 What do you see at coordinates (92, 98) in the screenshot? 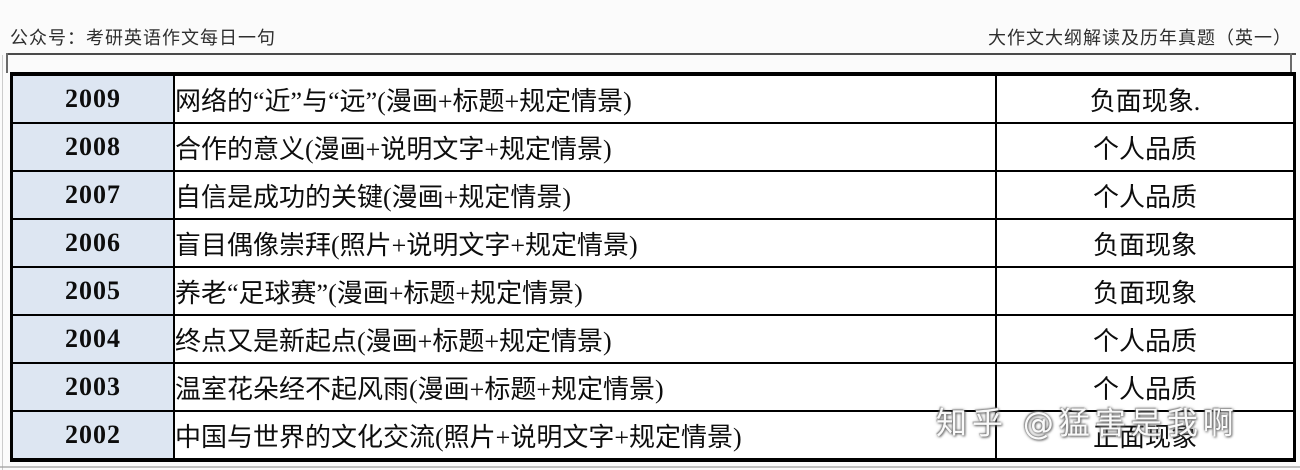
I see `year-cell: 2009` at bounding box center [92, 98].